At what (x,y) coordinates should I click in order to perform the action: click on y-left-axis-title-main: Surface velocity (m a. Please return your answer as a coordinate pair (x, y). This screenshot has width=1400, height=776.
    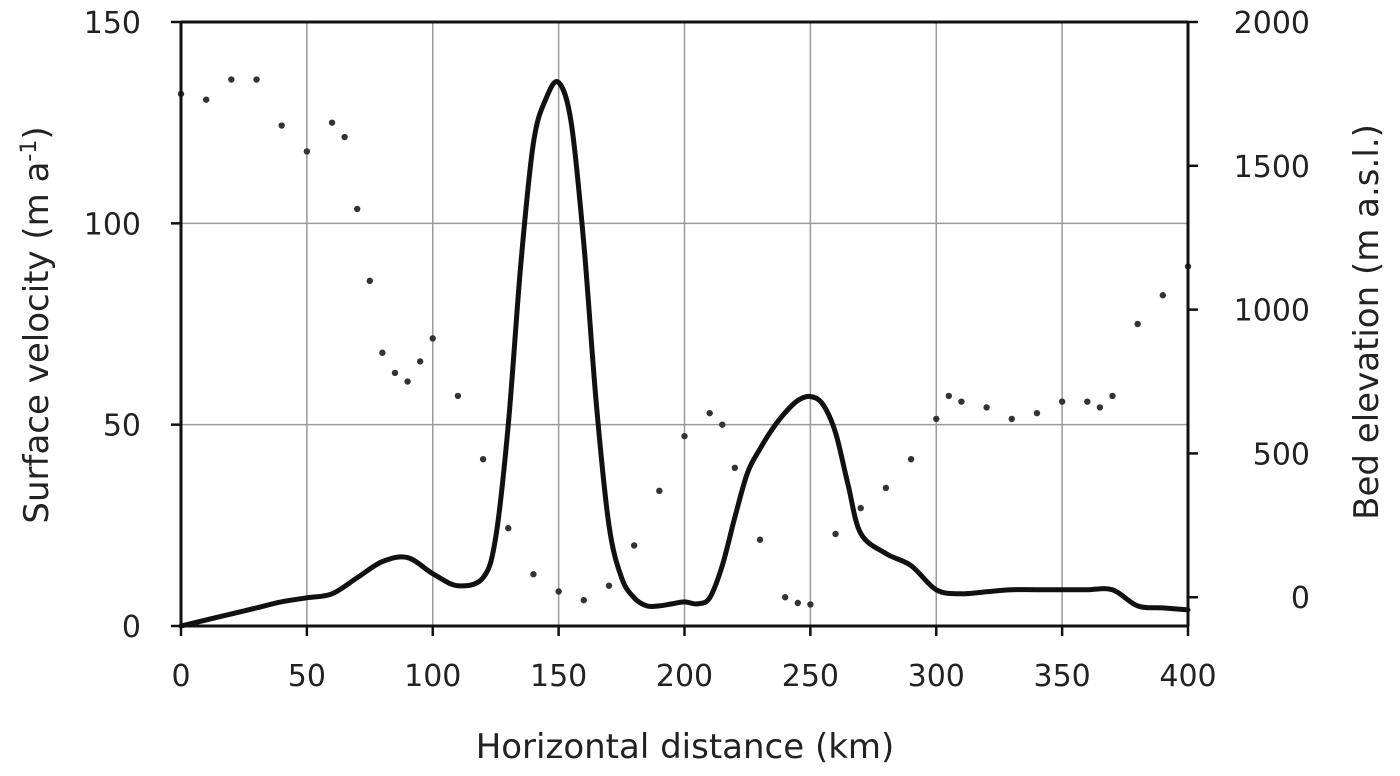
    Looking at the image, I should click on (37, 343).